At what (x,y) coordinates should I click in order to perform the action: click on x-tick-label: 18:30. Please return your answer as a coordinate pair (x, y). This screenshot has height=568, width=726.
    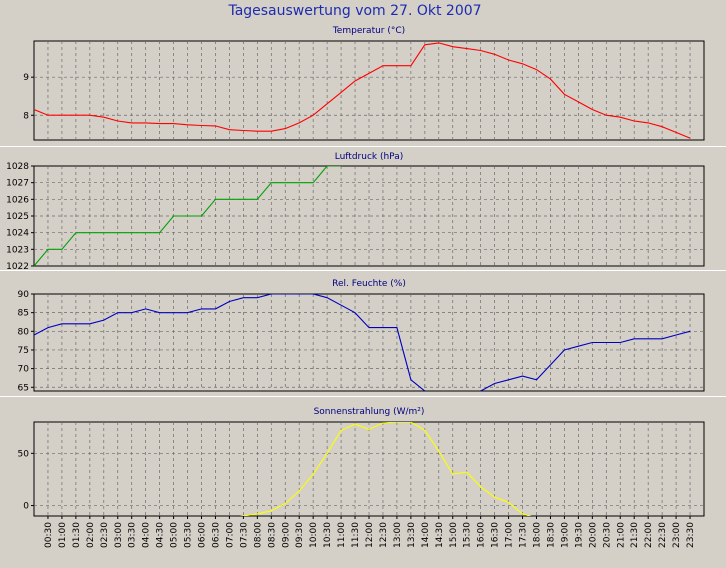
    Looking at the image, I should click on (551, 535).